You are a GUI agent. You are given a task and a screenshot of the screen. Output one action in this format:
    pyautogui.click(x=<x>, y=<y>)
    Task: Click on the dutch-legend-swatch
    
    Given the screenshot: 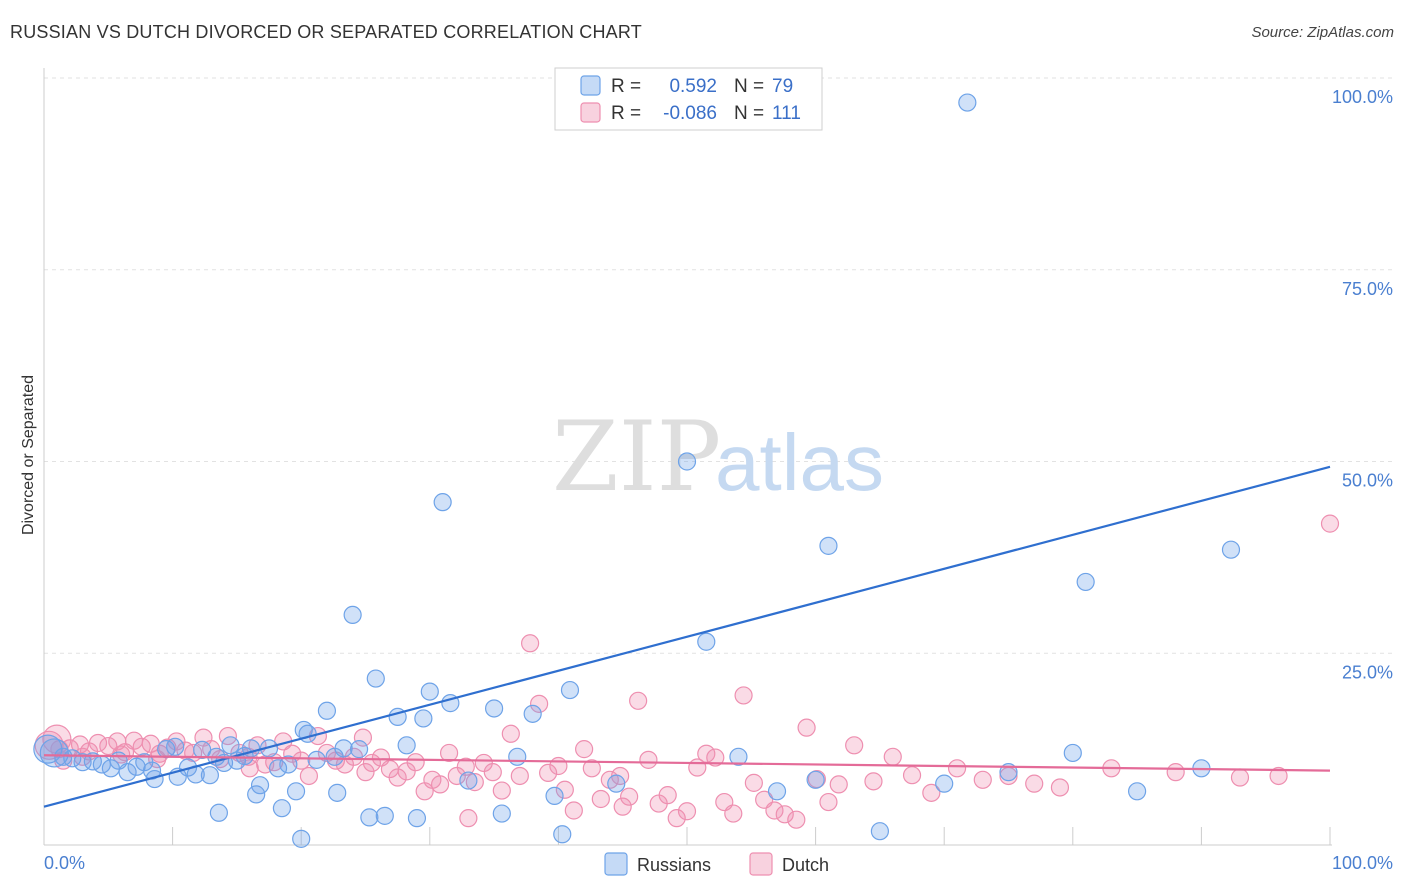 What is the action you would take?
    pyautogui.click(x=590, y=112)
    